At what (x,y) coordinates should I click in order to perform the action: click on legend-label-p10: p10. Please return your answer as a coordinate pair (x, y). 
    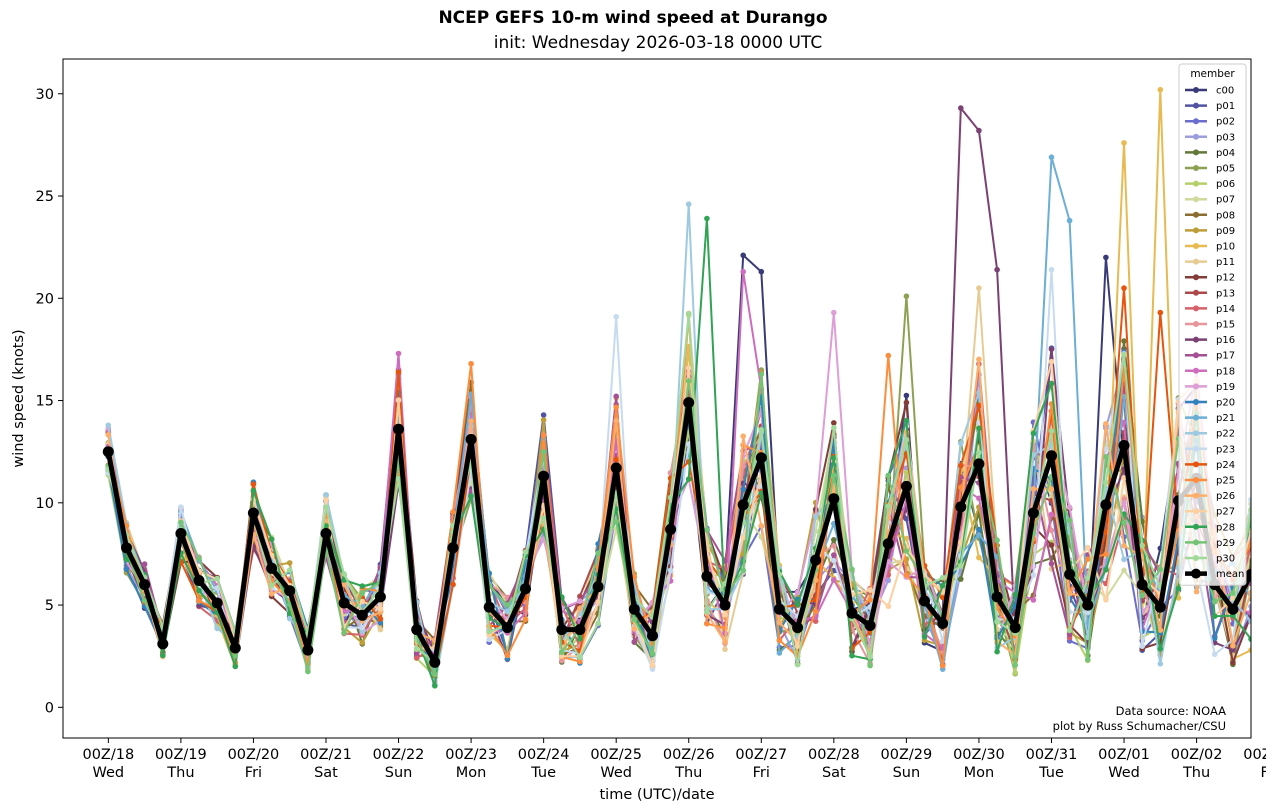
    Looking at the image, I should click on (1225, 247).